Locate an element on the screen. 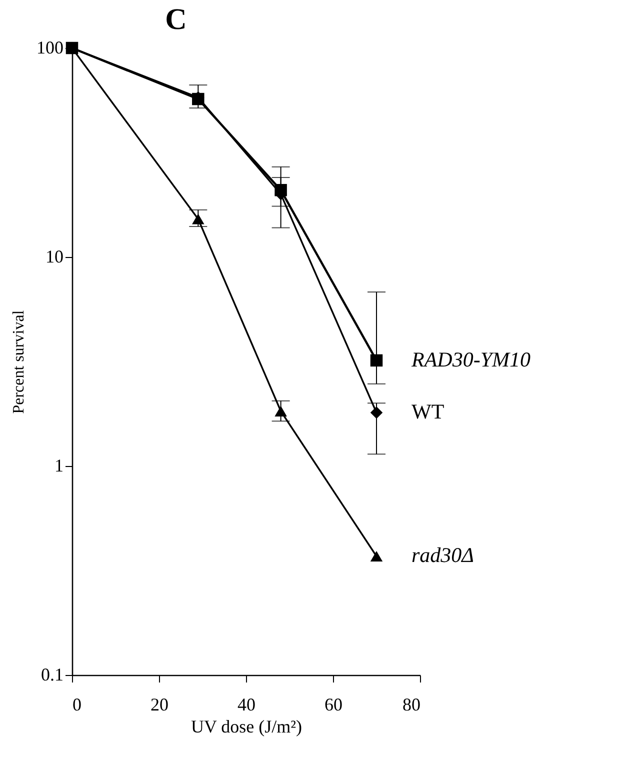 The width and height of the screenshot is (634, 764). y-axis-title: Percent survival is located at coordinates (19, 362).